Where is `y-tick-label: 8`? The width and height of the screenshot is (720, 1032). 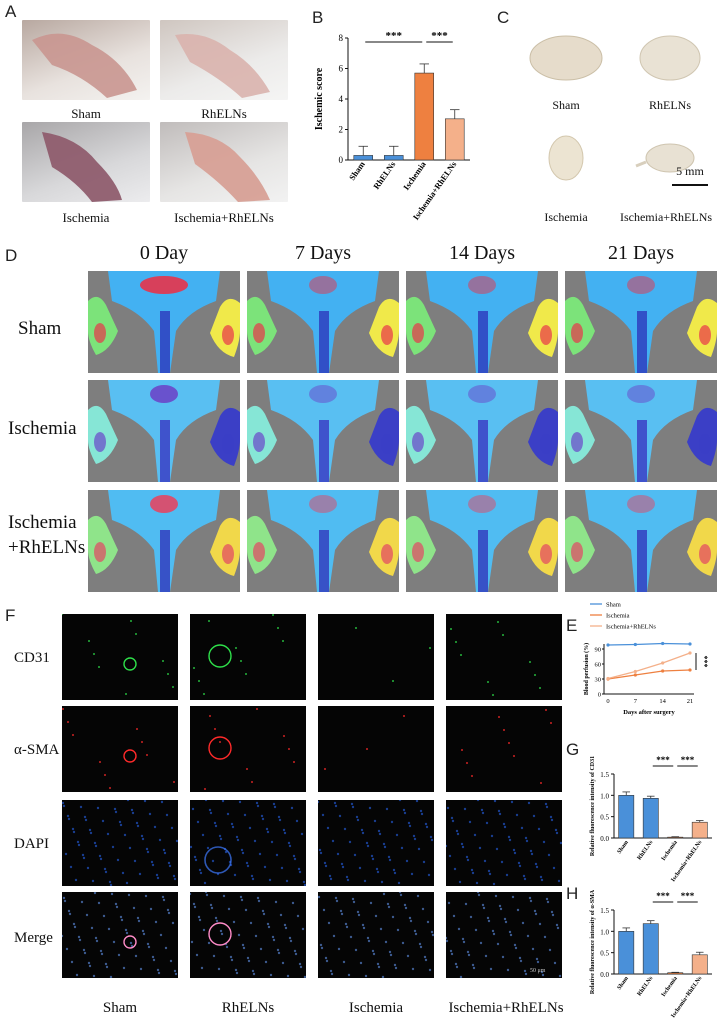
y-tick-label: 8 is located at coordinates (341, 38).